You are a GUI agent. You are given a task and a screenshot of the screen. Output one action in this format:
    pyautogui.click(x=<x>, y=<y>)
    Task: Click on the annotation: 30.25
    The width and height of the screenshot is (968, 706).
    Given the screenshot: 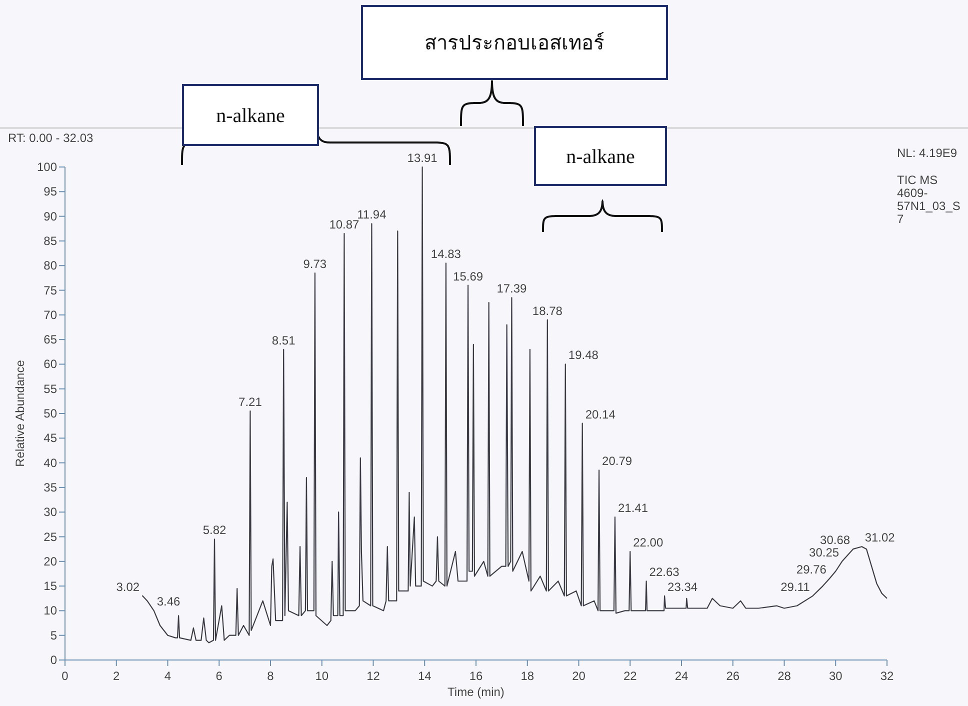 What is the action you would take?
    pyautogui.click(x=824, y=552)
    